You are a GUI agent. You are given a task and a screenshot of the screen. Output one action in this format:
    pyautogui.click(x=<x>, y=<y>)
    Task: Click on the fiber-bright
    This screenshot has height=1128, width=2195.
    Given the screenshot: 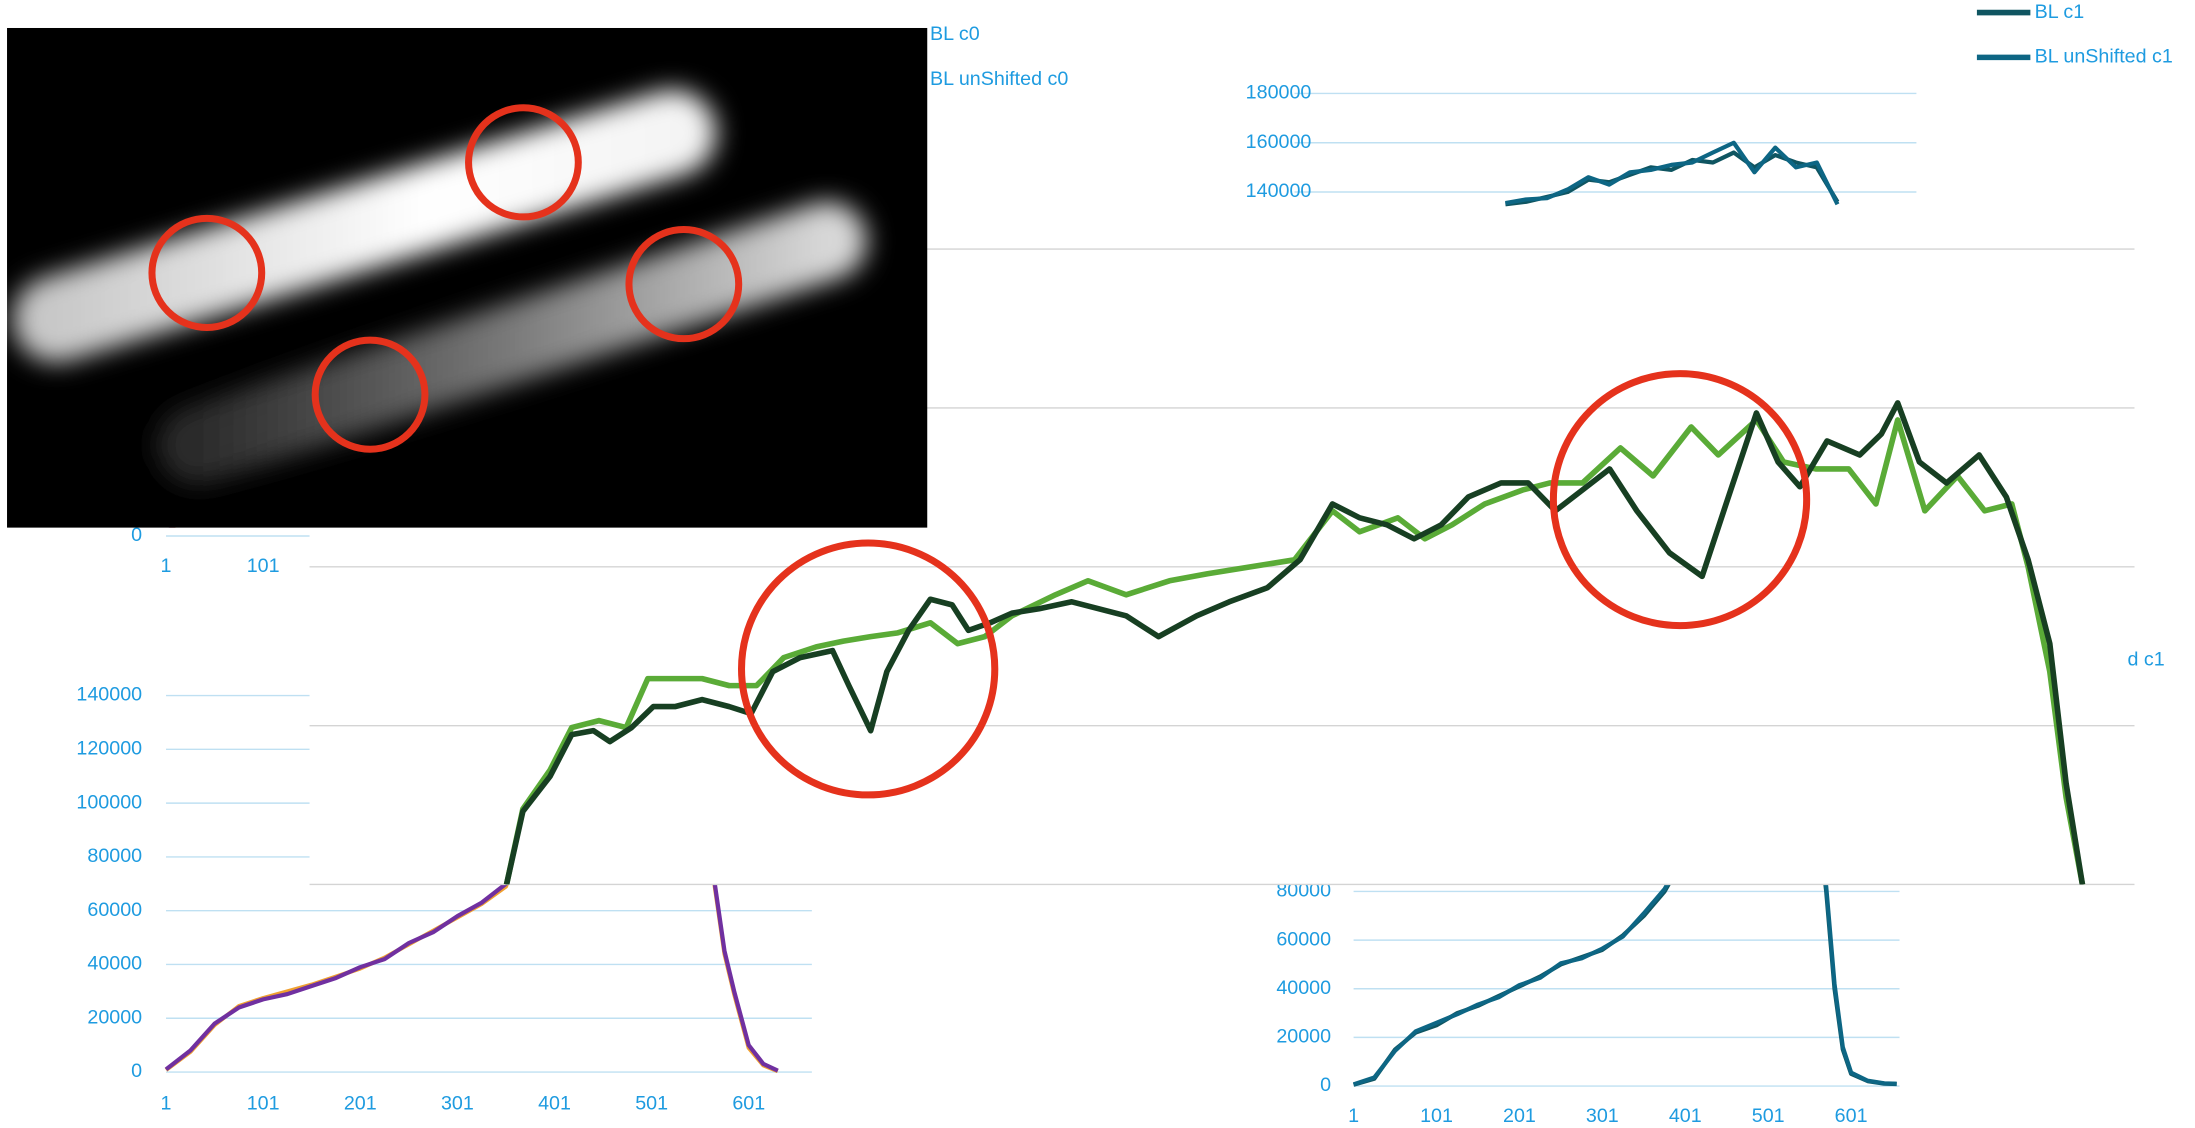 What is the action you would take?
    pyautogui.click(x=364, y=226)
    